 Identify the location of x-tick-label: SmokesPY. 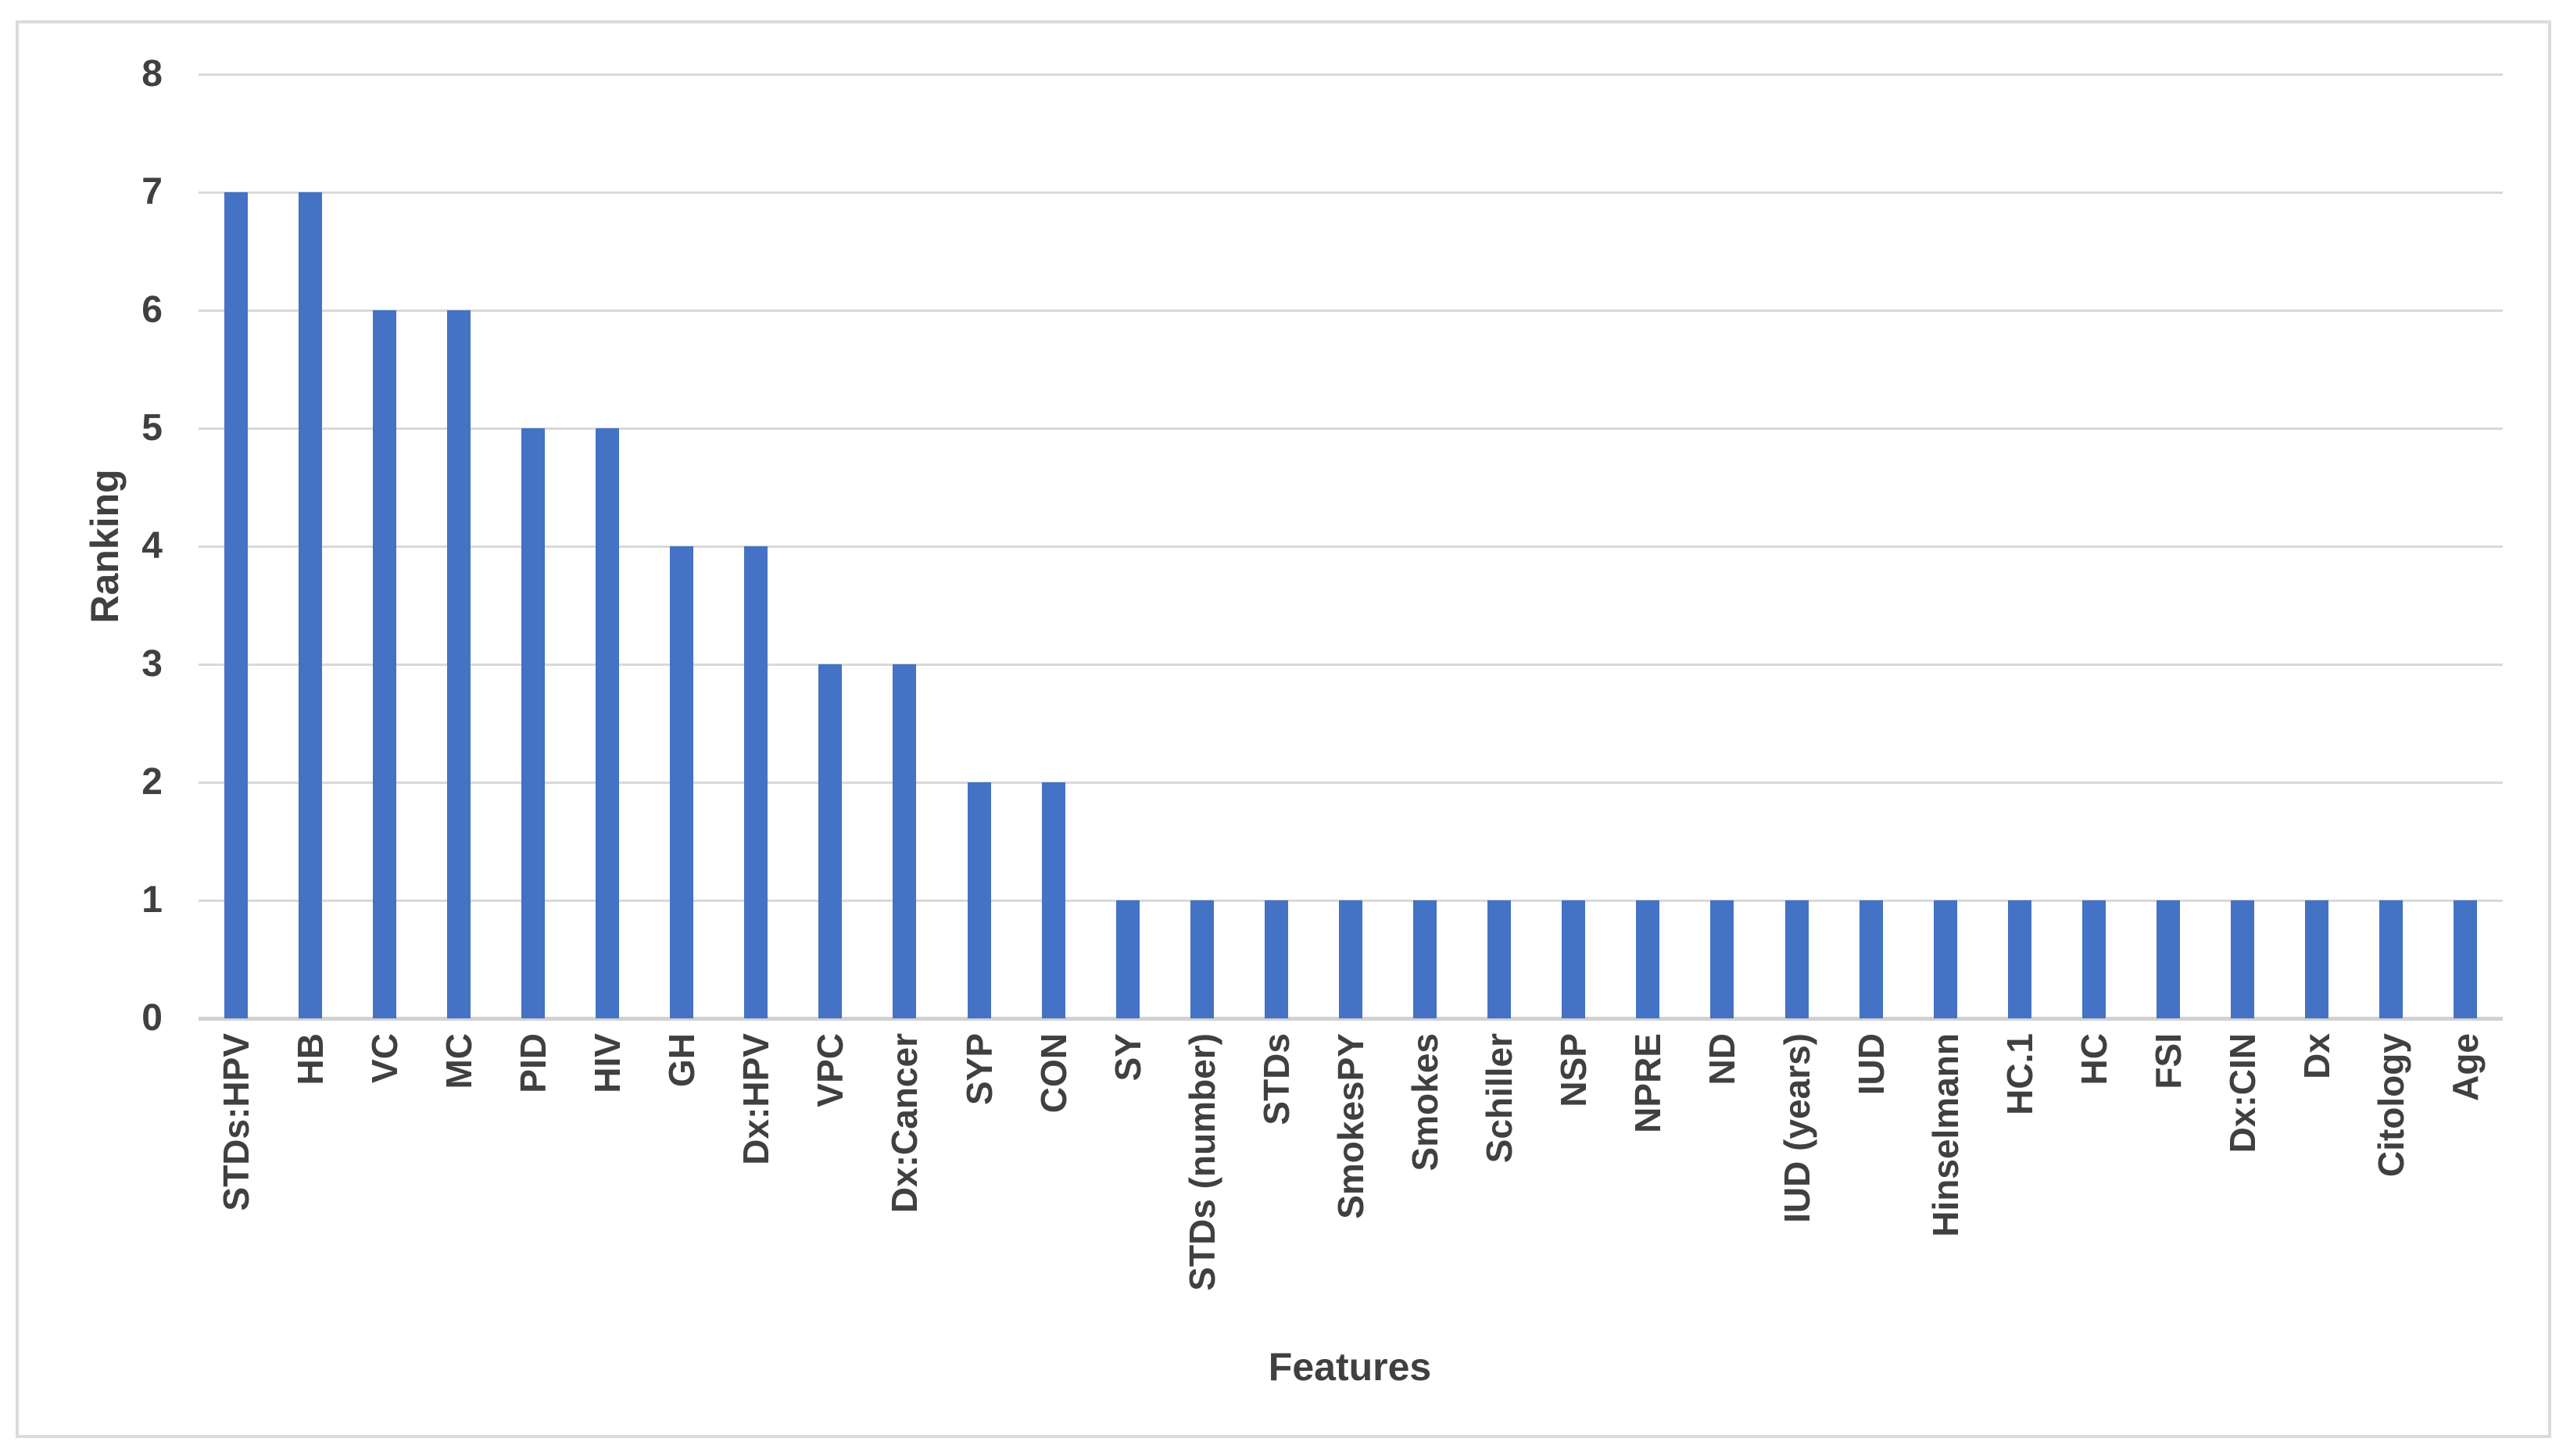
(1350, 1126).